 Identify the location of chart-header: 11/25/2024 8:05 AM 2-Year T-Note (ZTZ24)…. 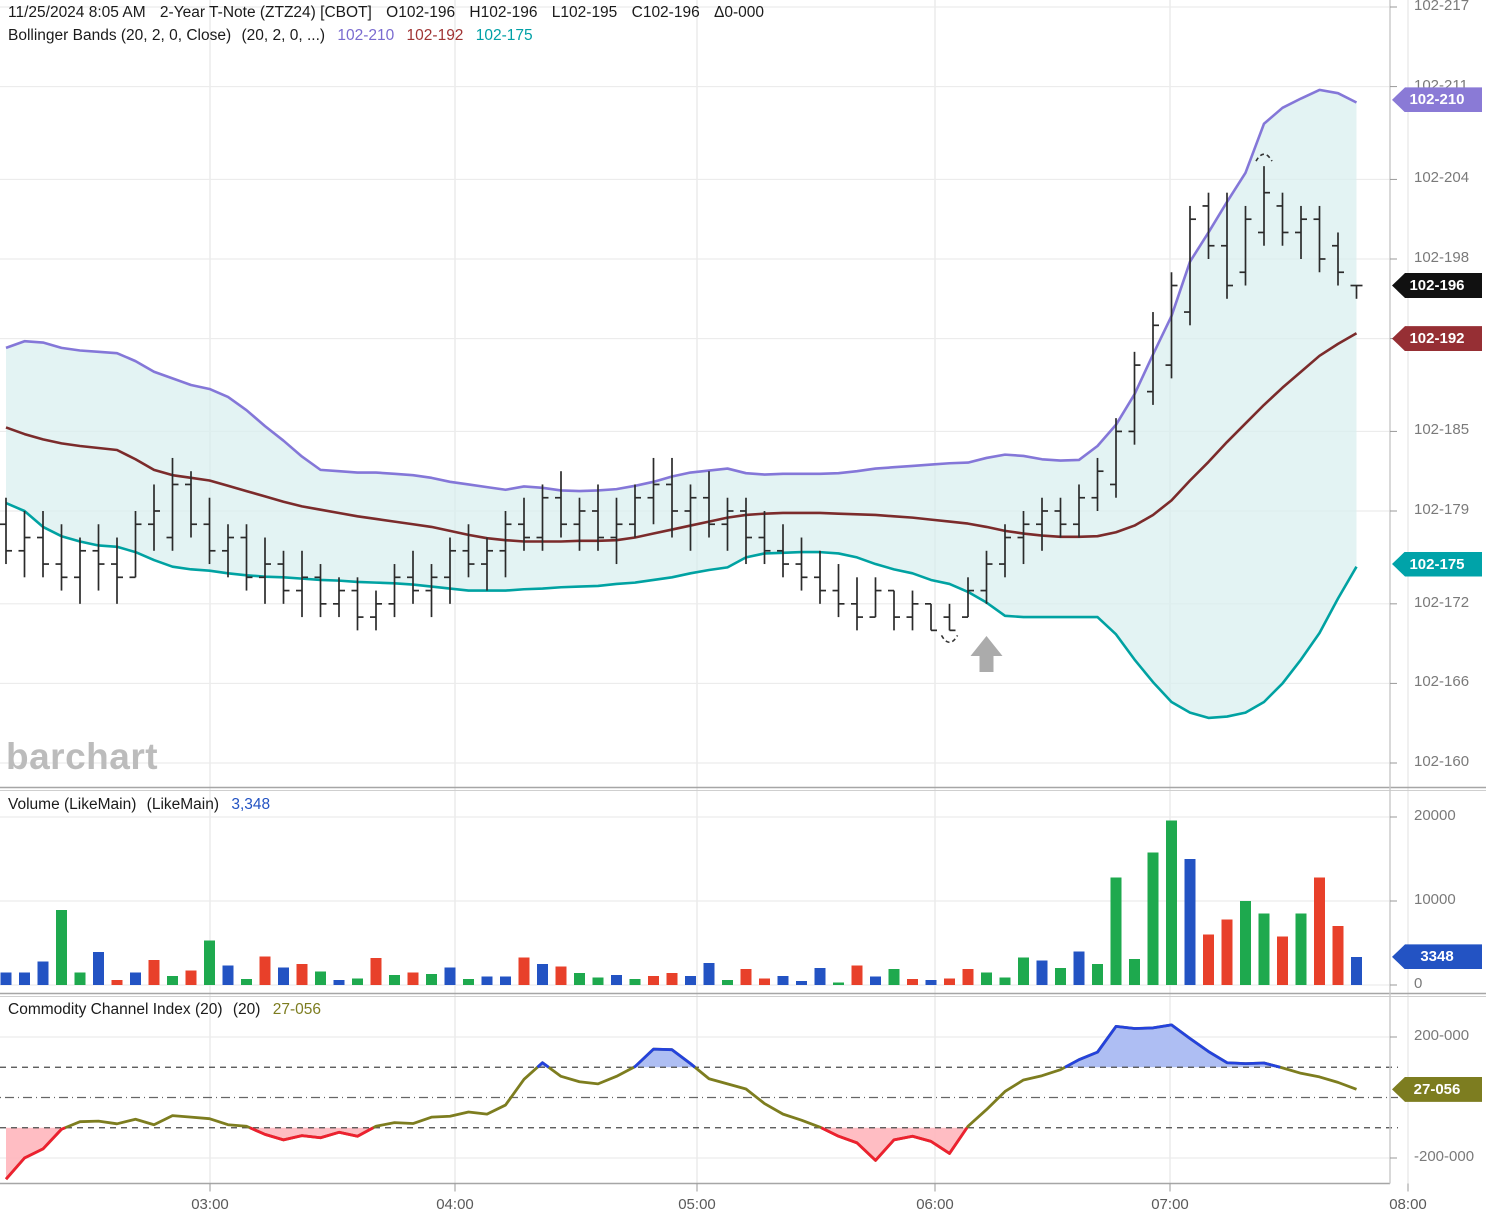
(391, 13).